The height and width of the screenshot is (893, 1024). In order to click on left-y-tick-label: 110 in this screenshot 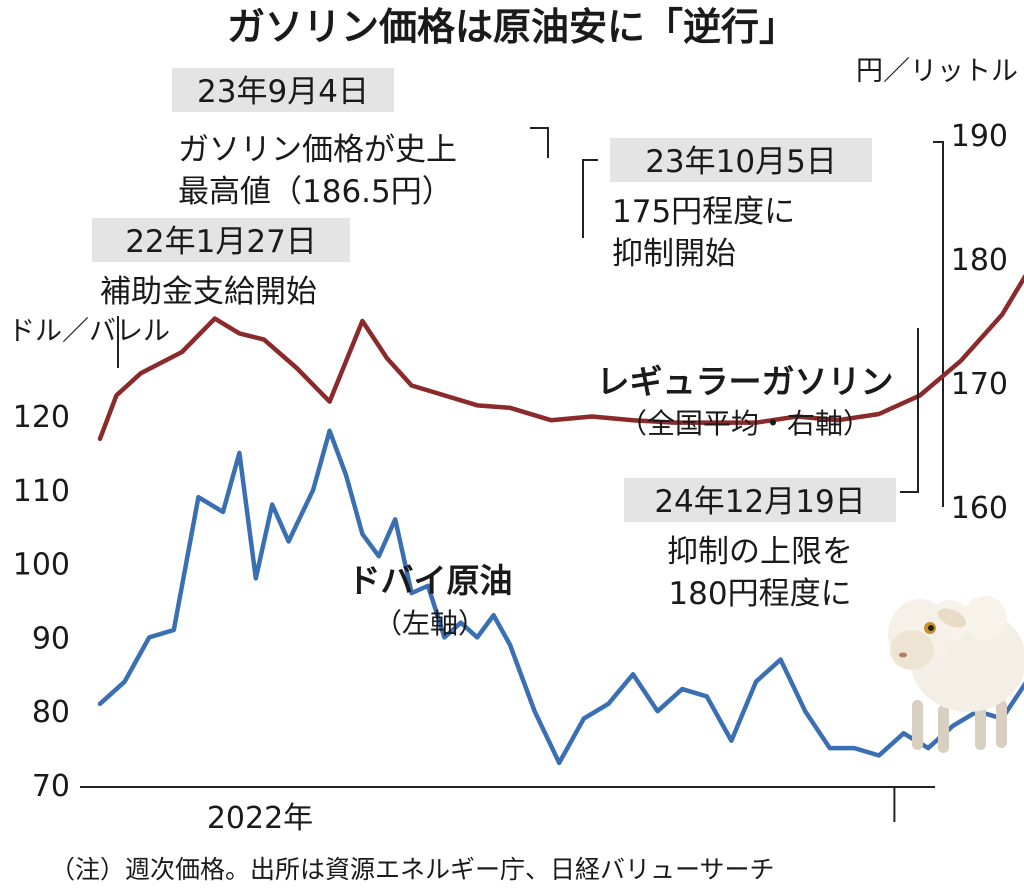, I will do `click(41, 491)`.